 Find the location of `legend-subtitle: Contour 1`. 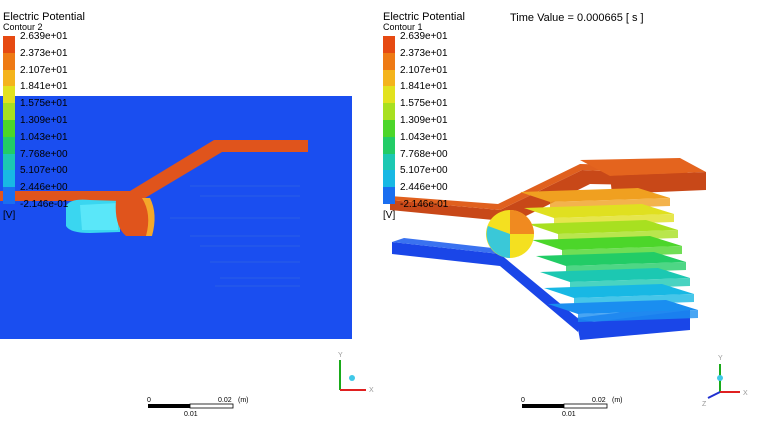

legend-subtitle: Contour 1 is located at coordinates (403, 27).